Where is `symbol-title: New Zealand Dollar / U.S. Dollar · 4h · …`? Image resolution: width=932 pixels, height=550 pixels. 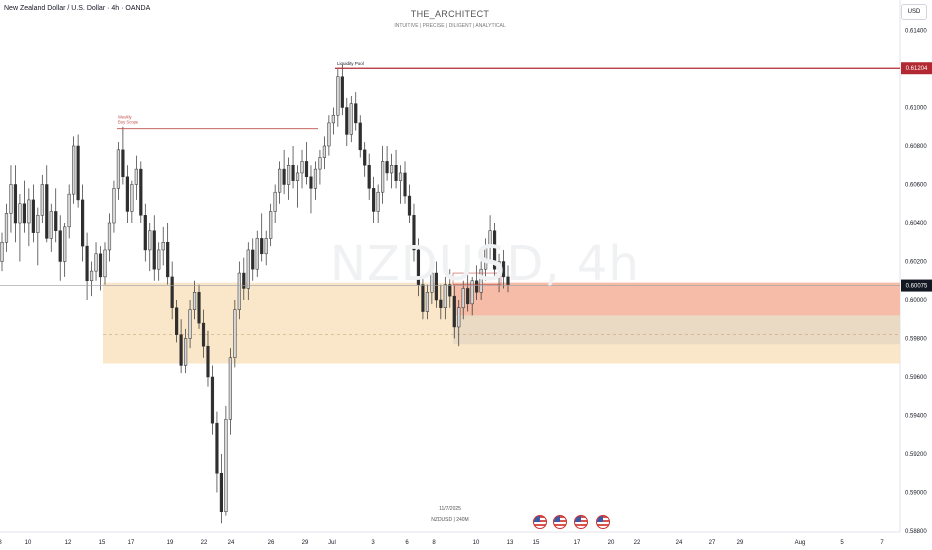 symbol-title: New Zealand Dollar / U.S. Dollar · 4h · … is located at coordinates (77, 8).